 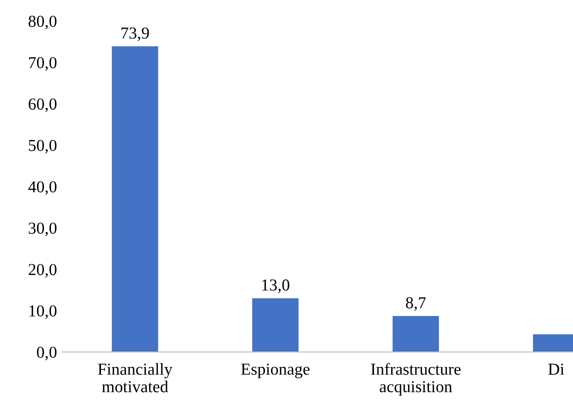 I want to click on y-tick-label: 60,0, so click(x=42, y=105).